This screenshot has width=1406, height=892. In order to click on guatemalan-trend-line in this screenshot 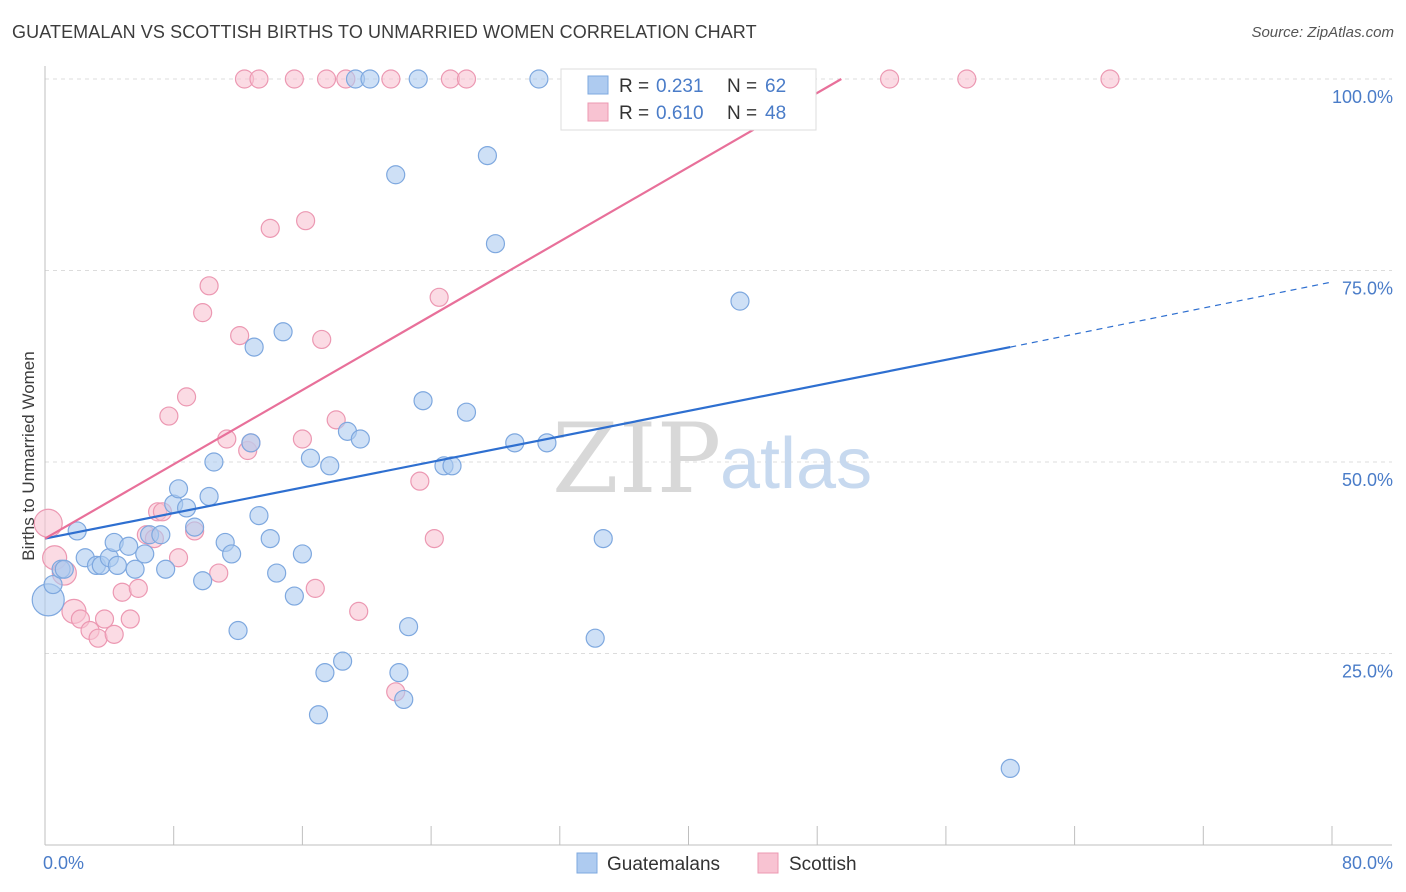, I will do `click(527, 443)`.